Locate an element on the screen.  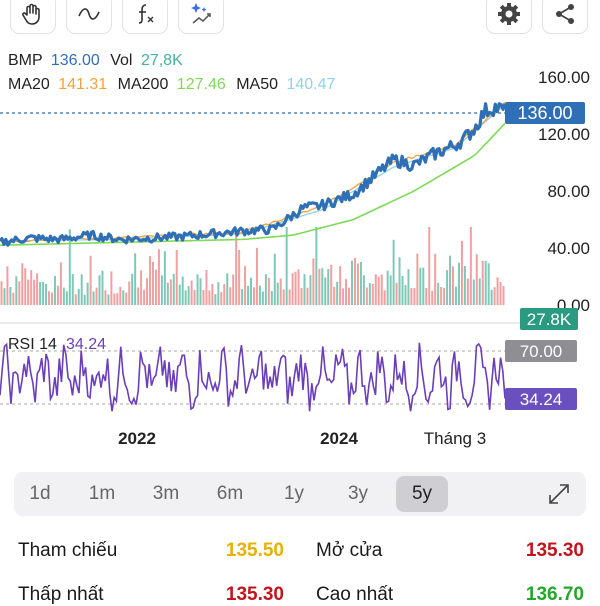
svg-text: 136.00 is located at coordinates (544, 113).